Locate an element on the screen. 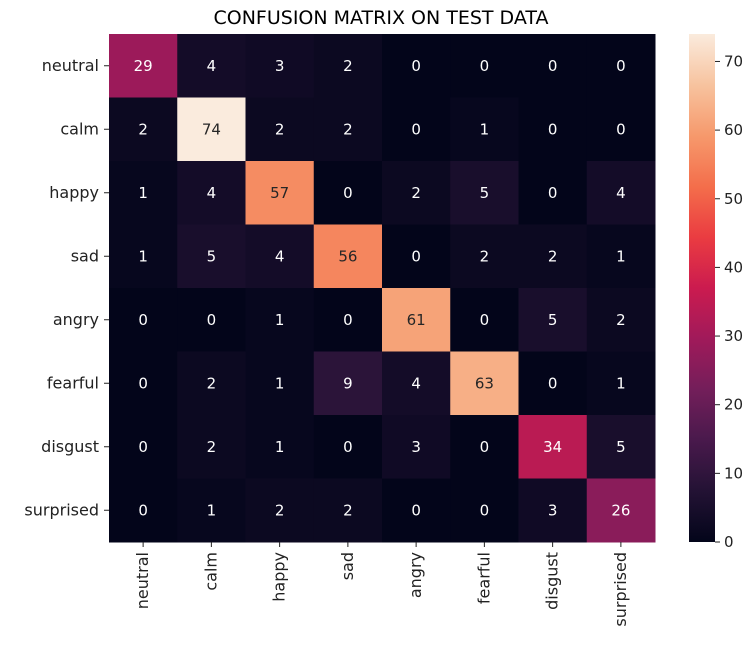 This screenshot has width=756, height=650. cell-value-label: 63 is located at coordinates (484, 383).